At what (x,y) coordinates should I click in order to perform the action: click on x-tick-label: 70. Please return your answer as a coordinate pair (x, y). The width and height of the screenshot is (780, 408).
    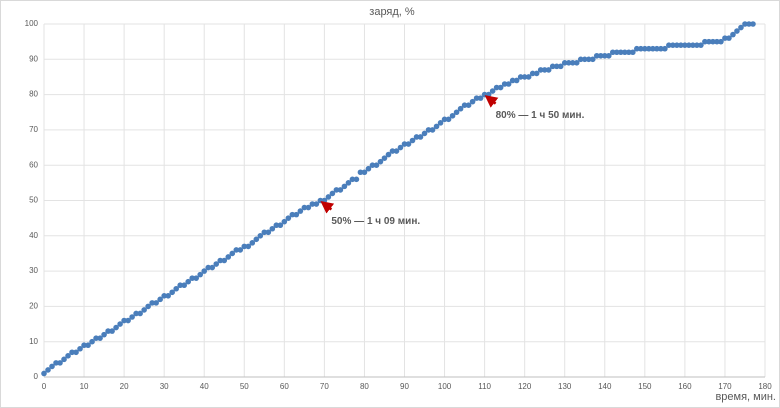
    Looking at the image, I should click on (324, 386).